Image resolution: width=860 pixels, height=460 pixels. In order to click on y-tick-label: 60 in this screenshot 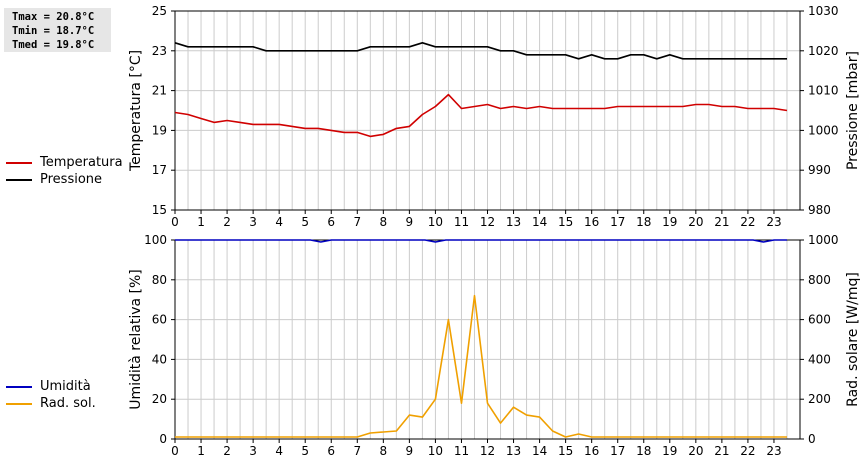, I will do `click(159, 320)`.